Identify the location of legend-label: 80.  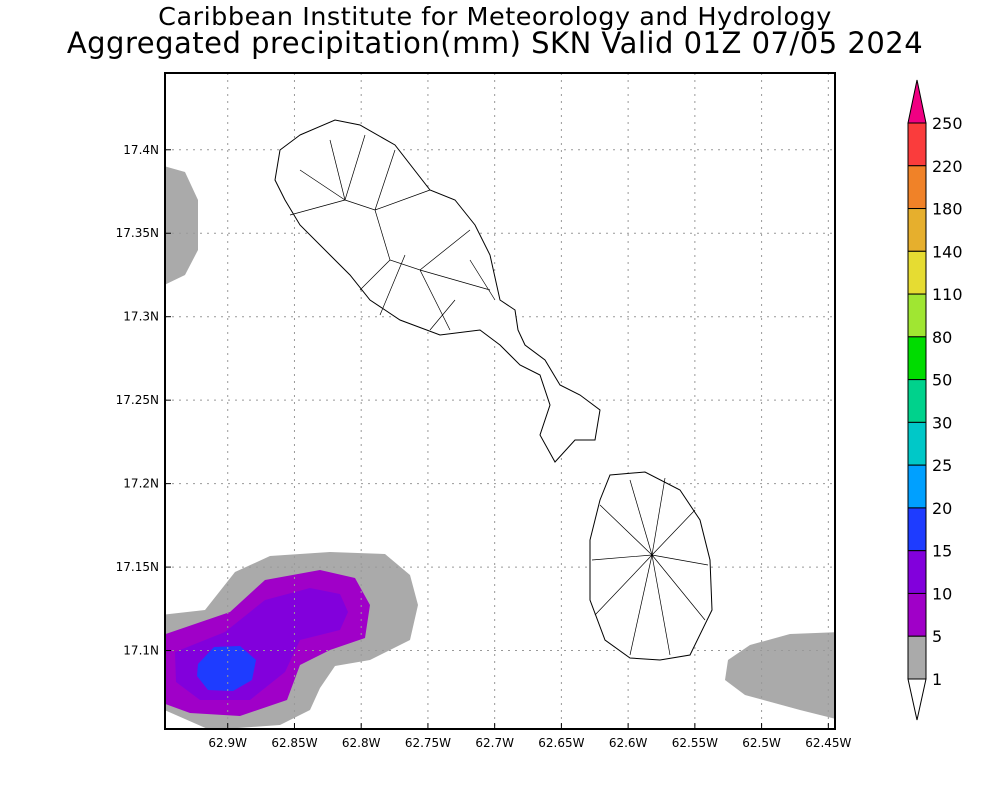
(942, 337).